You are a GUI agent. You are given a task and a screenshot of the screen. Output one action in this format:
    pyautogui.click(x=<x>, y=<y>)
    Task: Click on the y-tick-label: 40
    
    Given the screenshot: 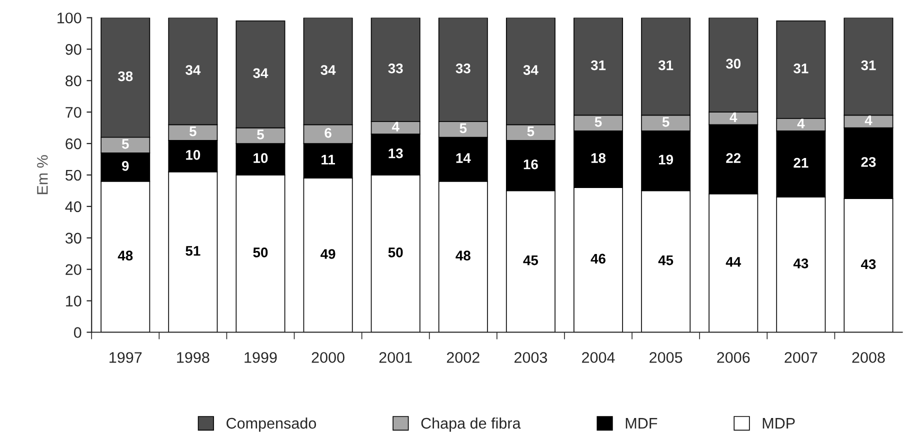 What is the action you would take?
    pyautogui.click(x=73, y=206)
    